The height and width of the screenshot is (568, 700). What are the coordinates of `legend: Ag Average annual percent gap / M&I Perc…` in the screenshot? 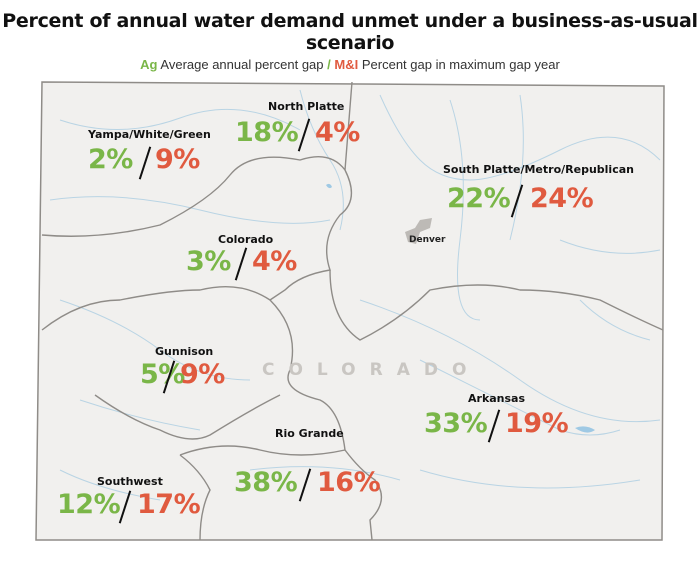 It's located at (350, 64).